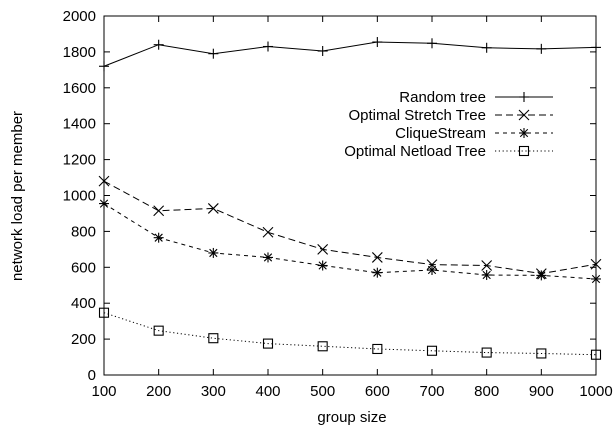 The height and width of the screenshot is (429, 615). I want to click on x-tick-label: 500, so click(322, 391).